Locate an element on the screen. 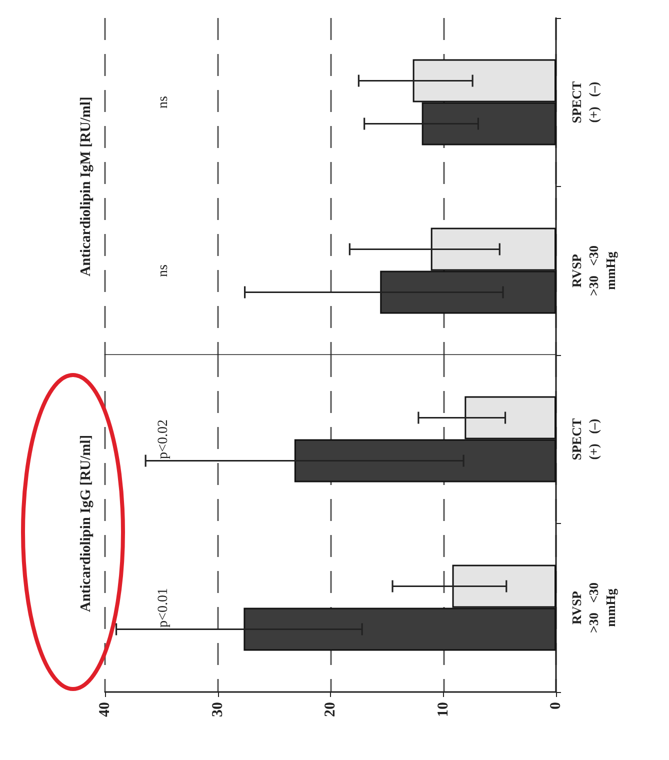 Image resolution: width=669 pixels, height=760 pixels. x-tick-label: 30 is located at coordinates (218, 709).